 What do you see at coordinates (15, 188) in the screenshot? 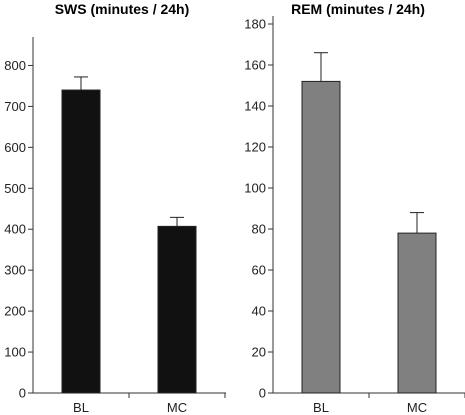
I see `y-tick-label-0-5: 500` at bounding box center [15, 188].